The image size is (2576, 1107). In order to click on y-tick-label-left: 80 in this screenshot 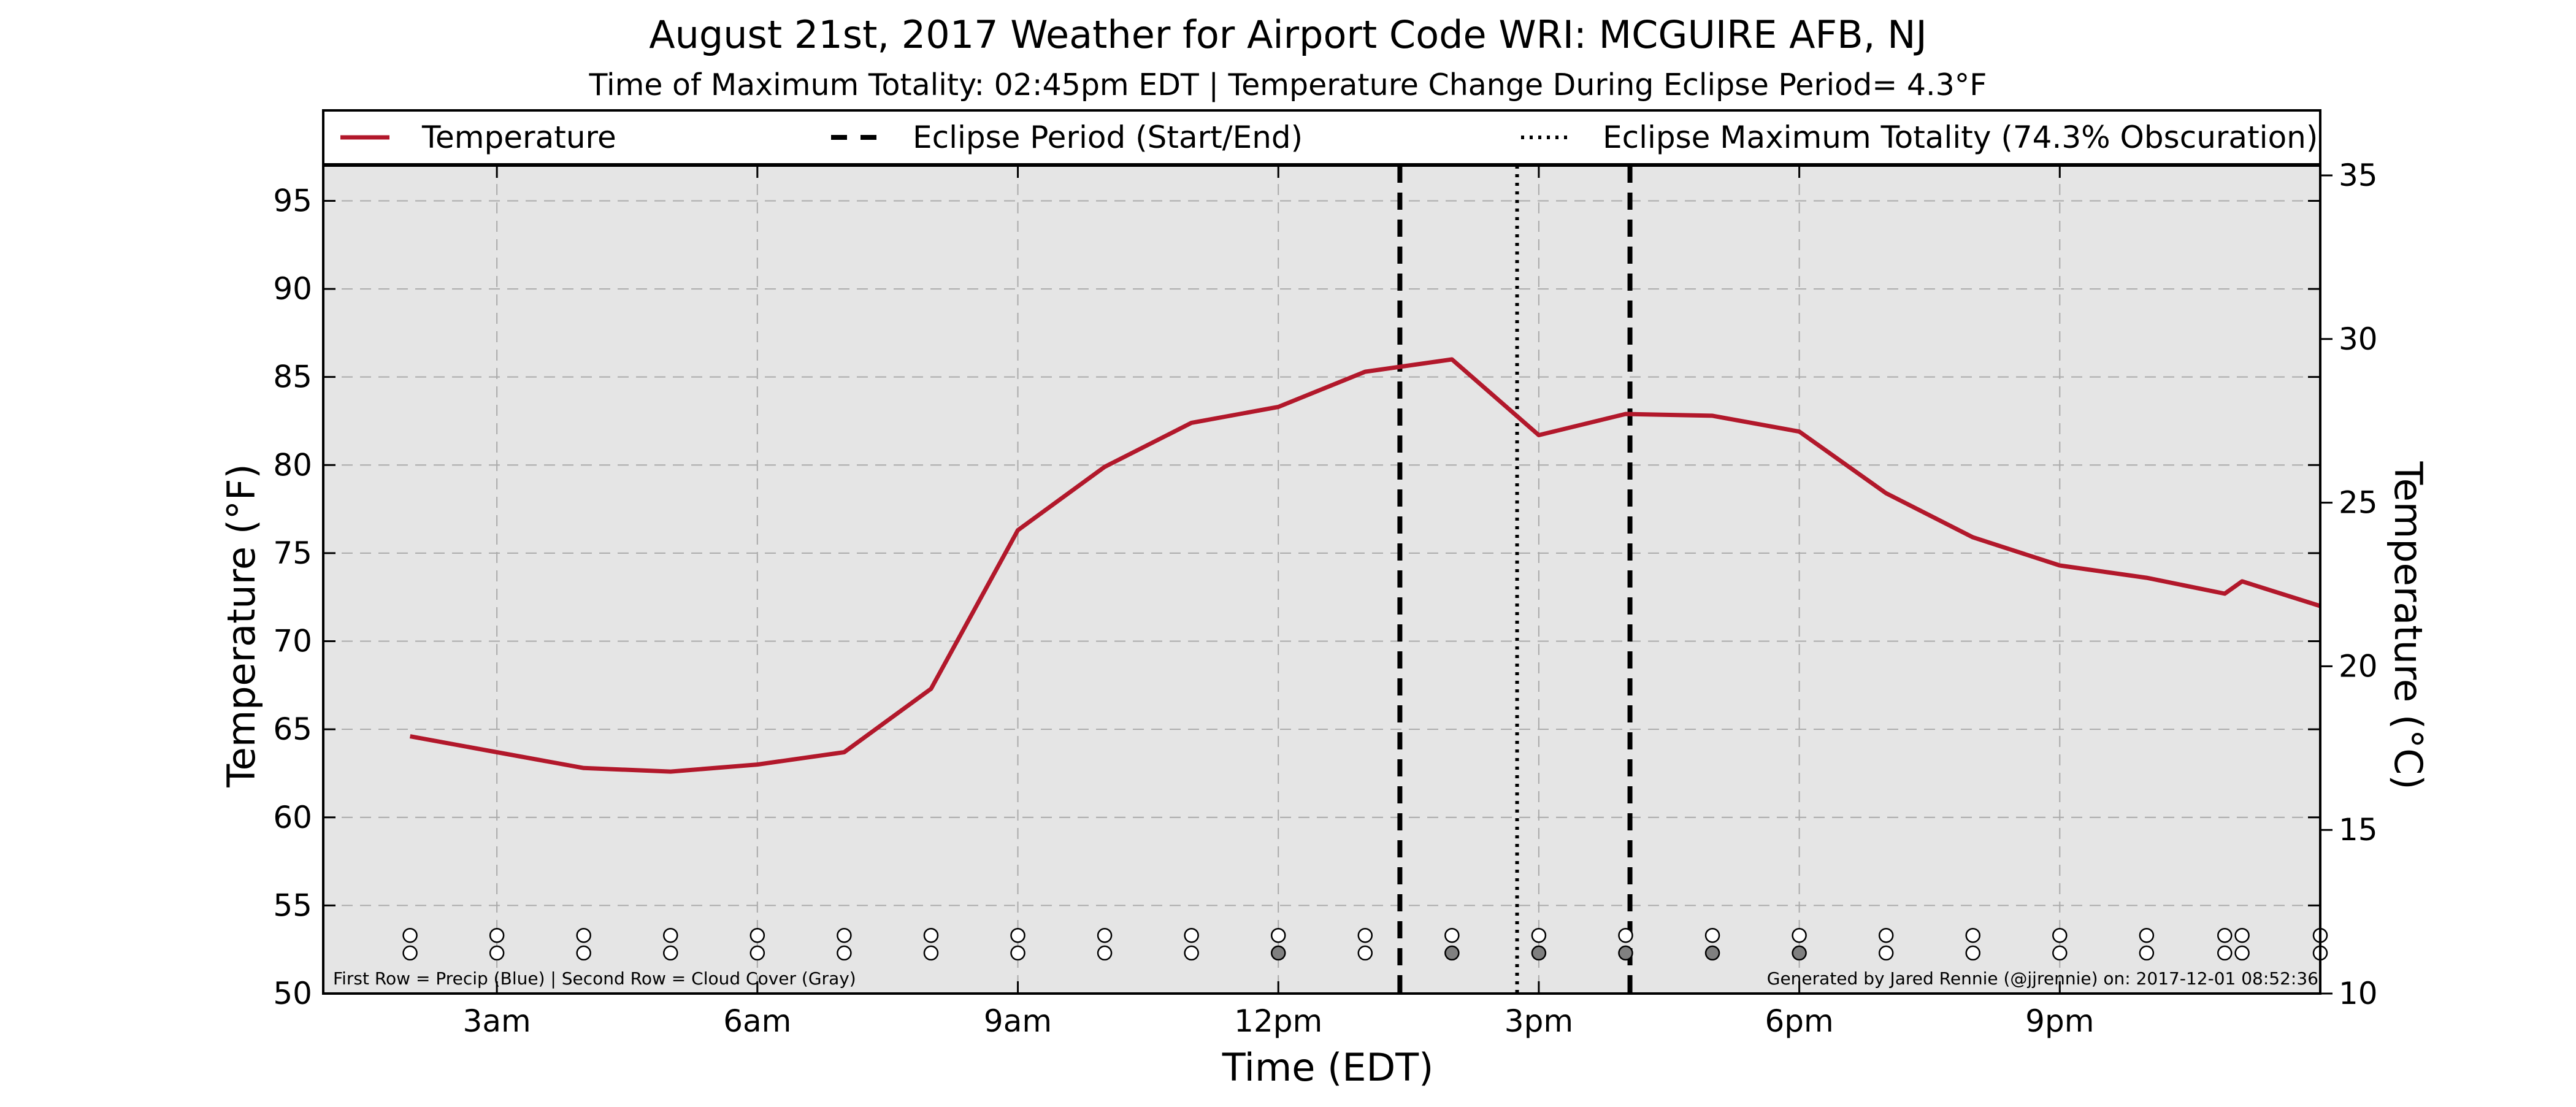, I will do `click(292, 465)`.